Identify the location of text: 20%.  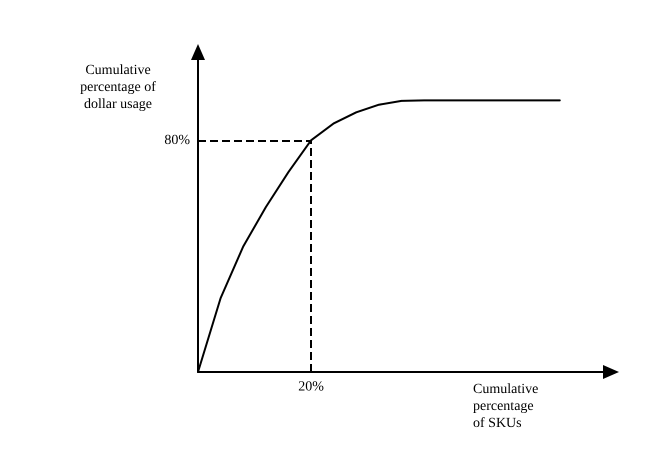
(311, 387).